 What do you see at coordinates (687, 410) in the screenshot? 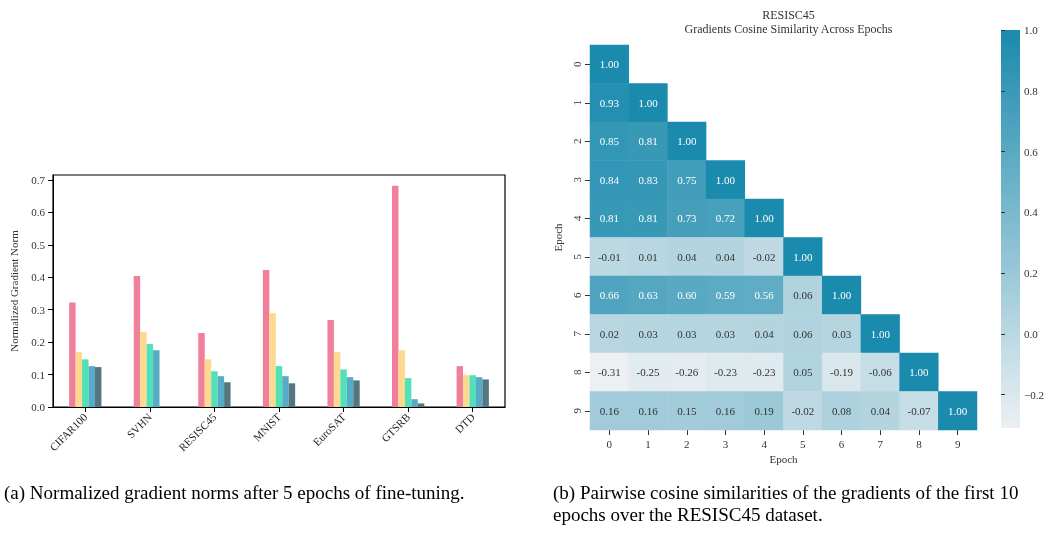
I see `data-label: 0.15` at bounding box center [687, 410].